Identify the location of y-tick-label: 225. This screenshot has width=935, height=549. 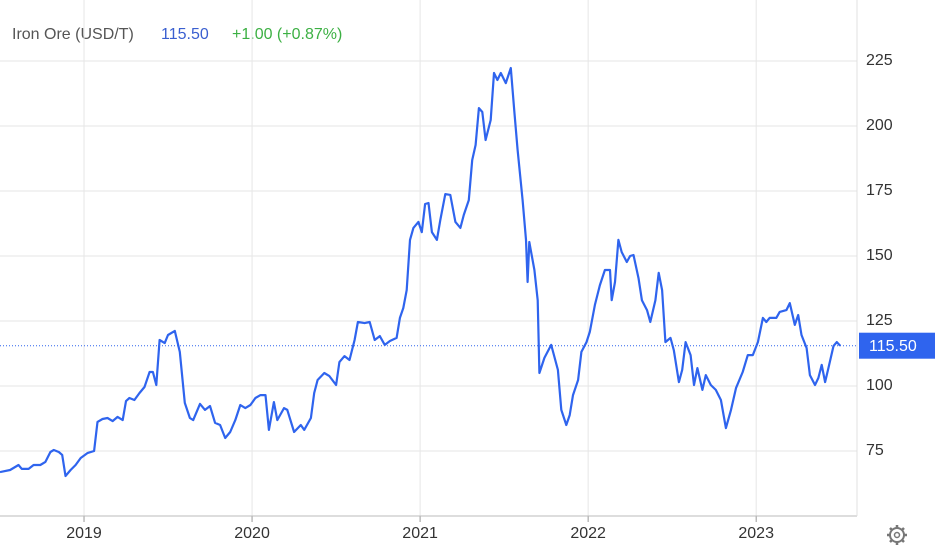
(879, 60).